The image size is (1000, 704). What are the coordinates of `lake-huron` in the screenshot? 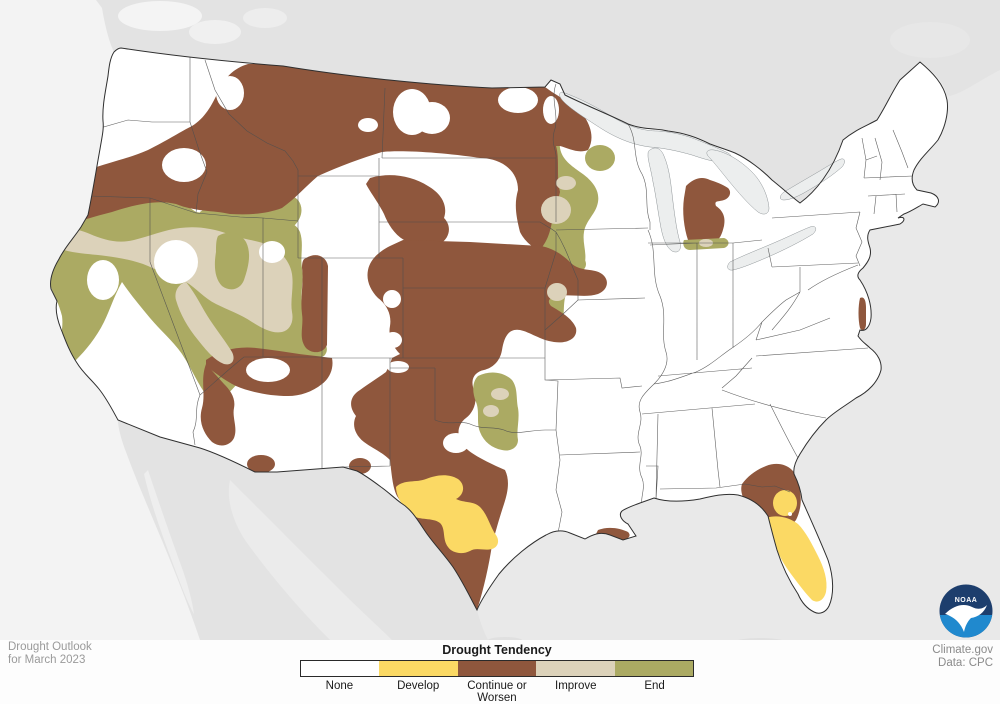 It's located at (738, 182).